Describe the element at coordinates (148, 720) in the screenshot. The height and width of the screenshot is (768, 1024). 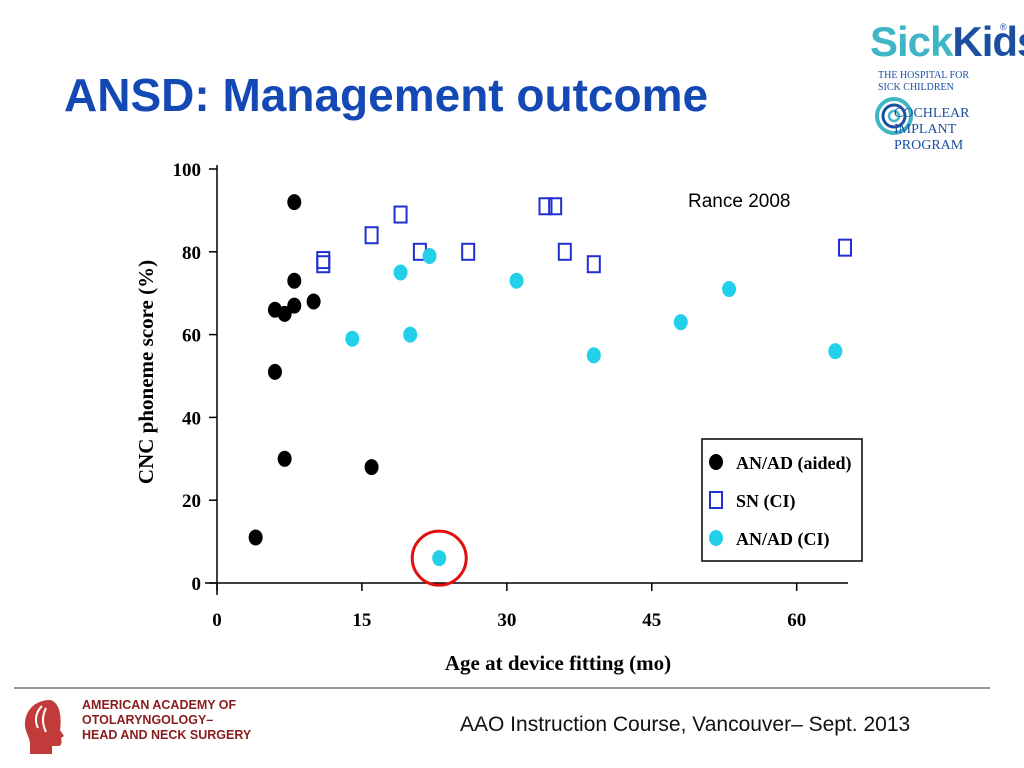
I see `aao-line2: OTOLARYNGOLOGY–` at that location.